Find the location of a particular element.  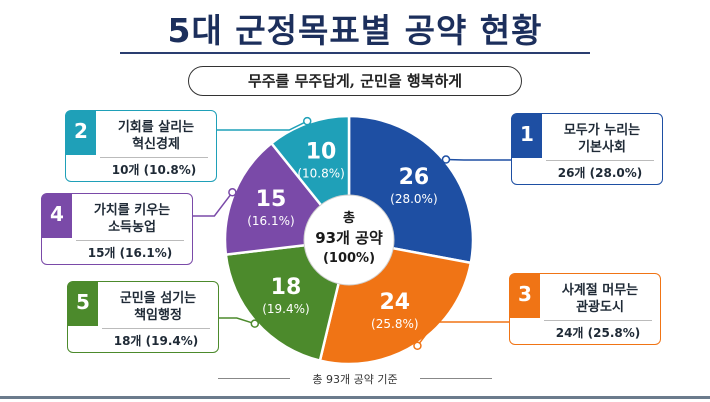

slice-percent-goal-1: (28.0%) is located at coordinates (413, 199).